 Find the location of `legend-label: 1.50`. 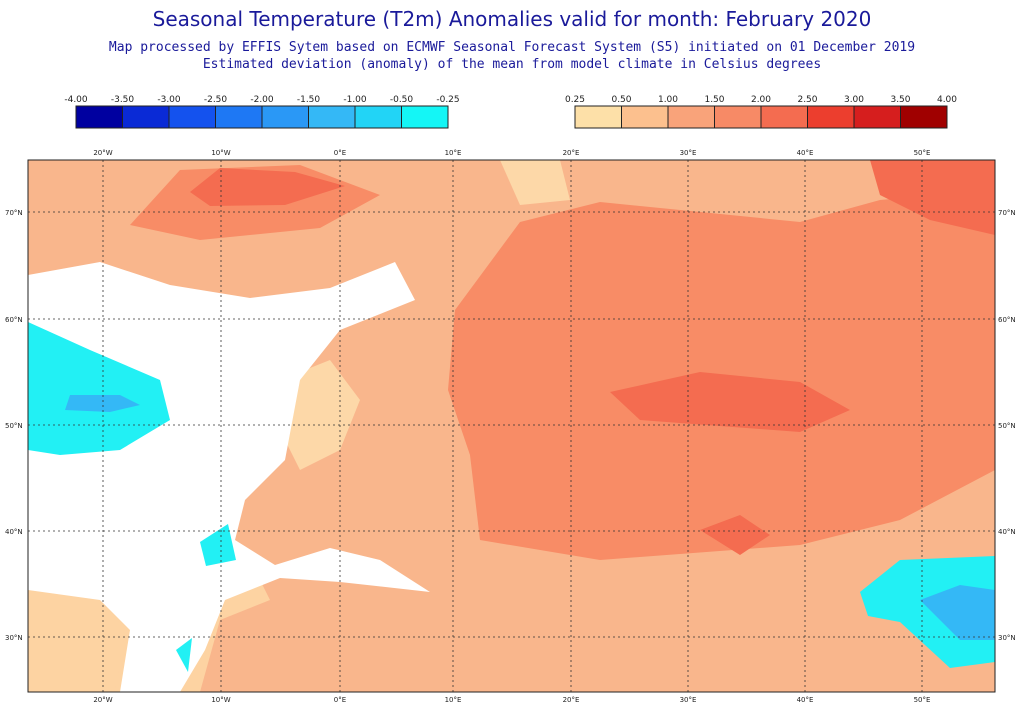

legend-label: 1.50 is located at coordinates (714, 100).